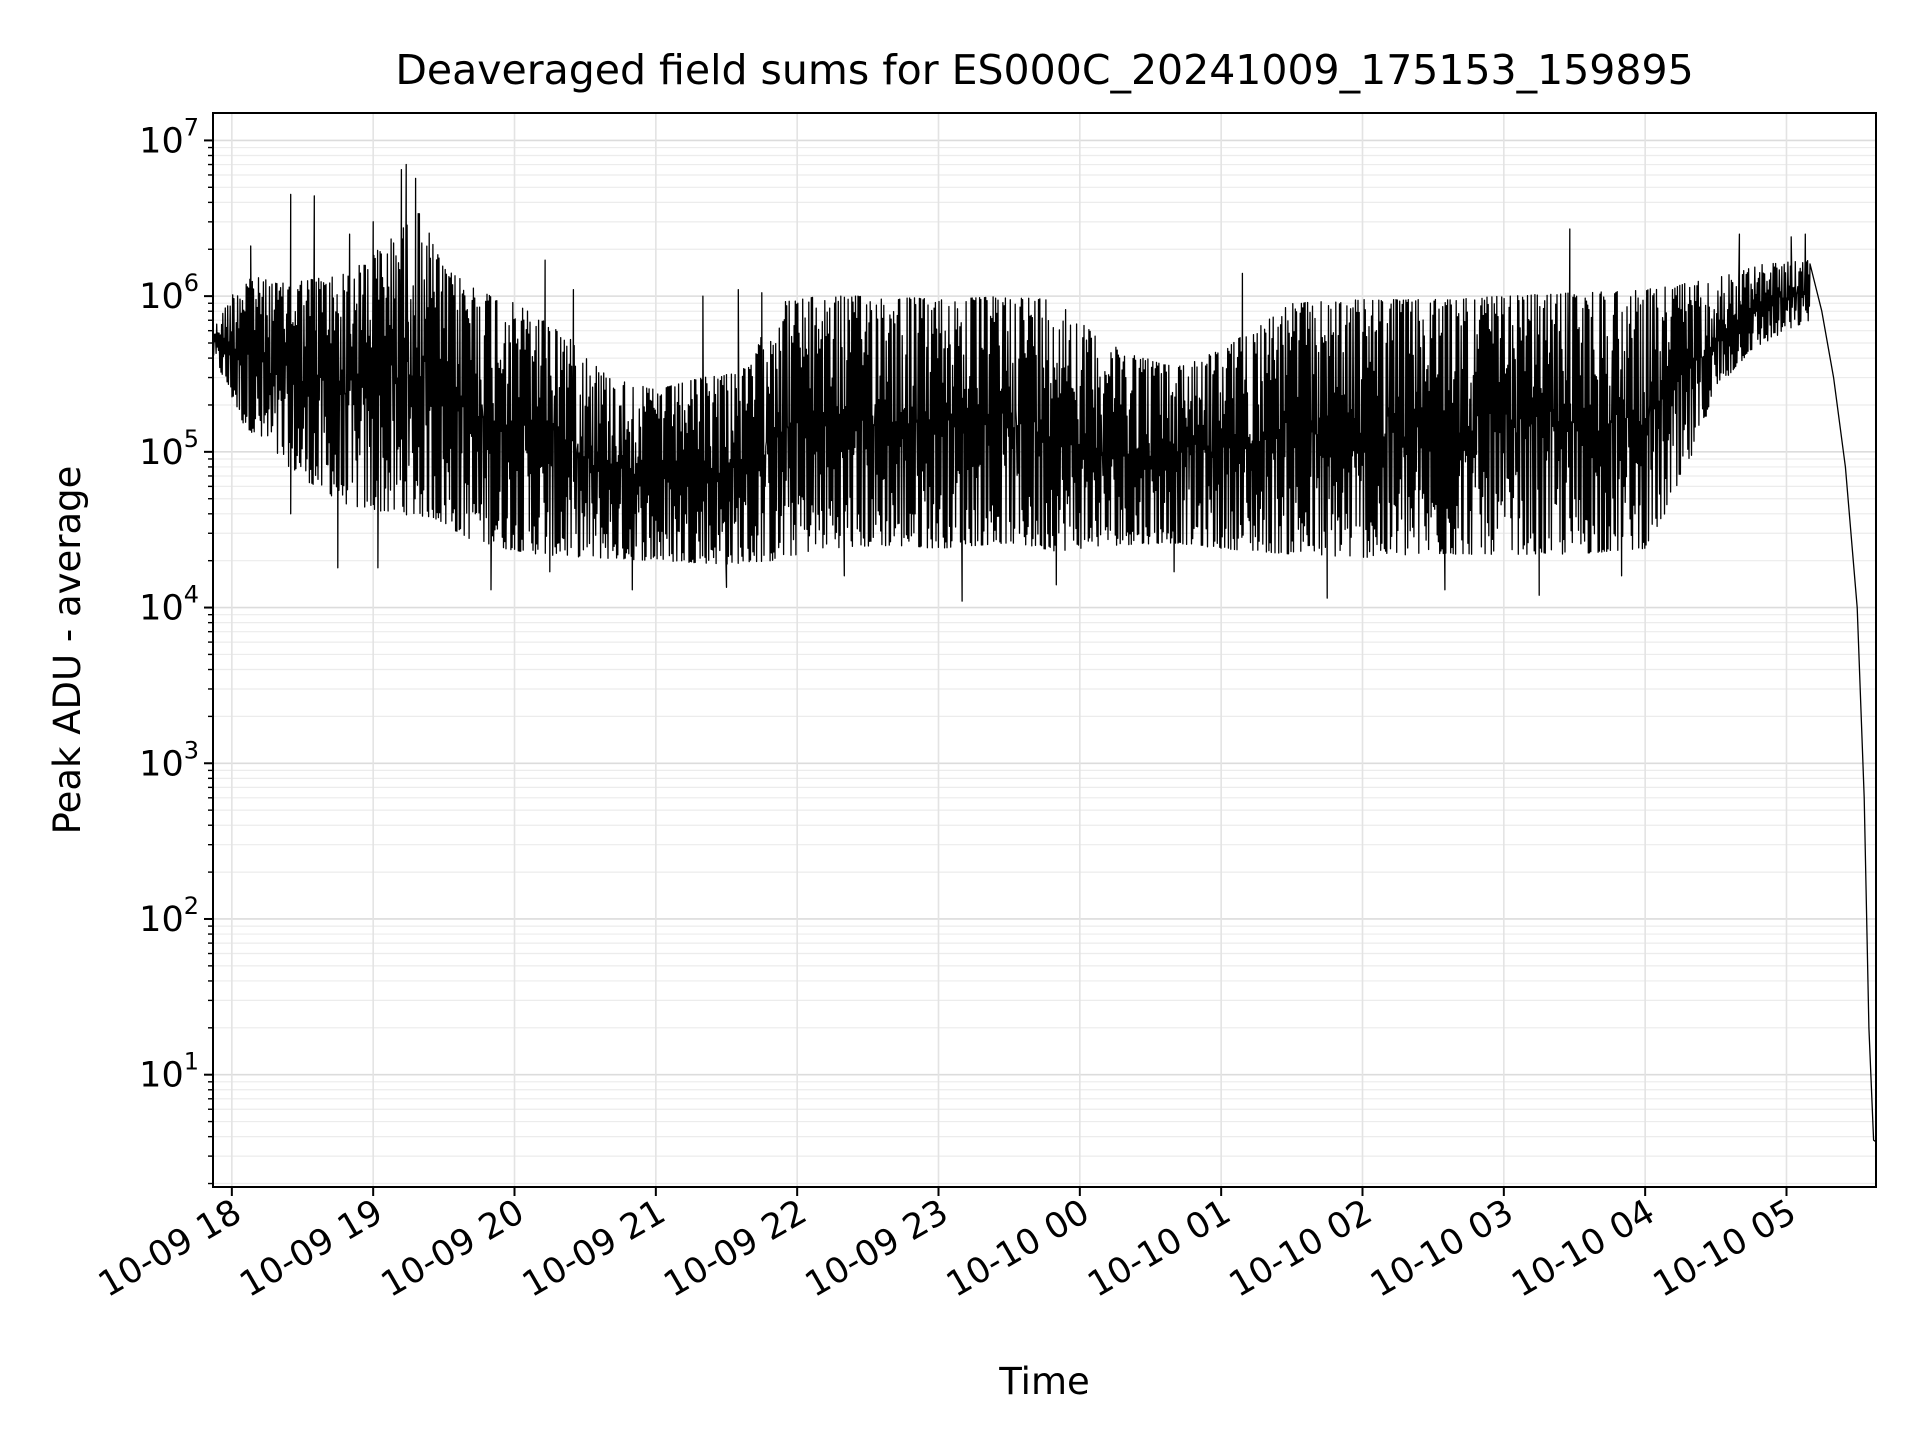 This screenshot has width=1920, height=1440. I want to click on y-tick-label: 10⁷, so click(169, 137).